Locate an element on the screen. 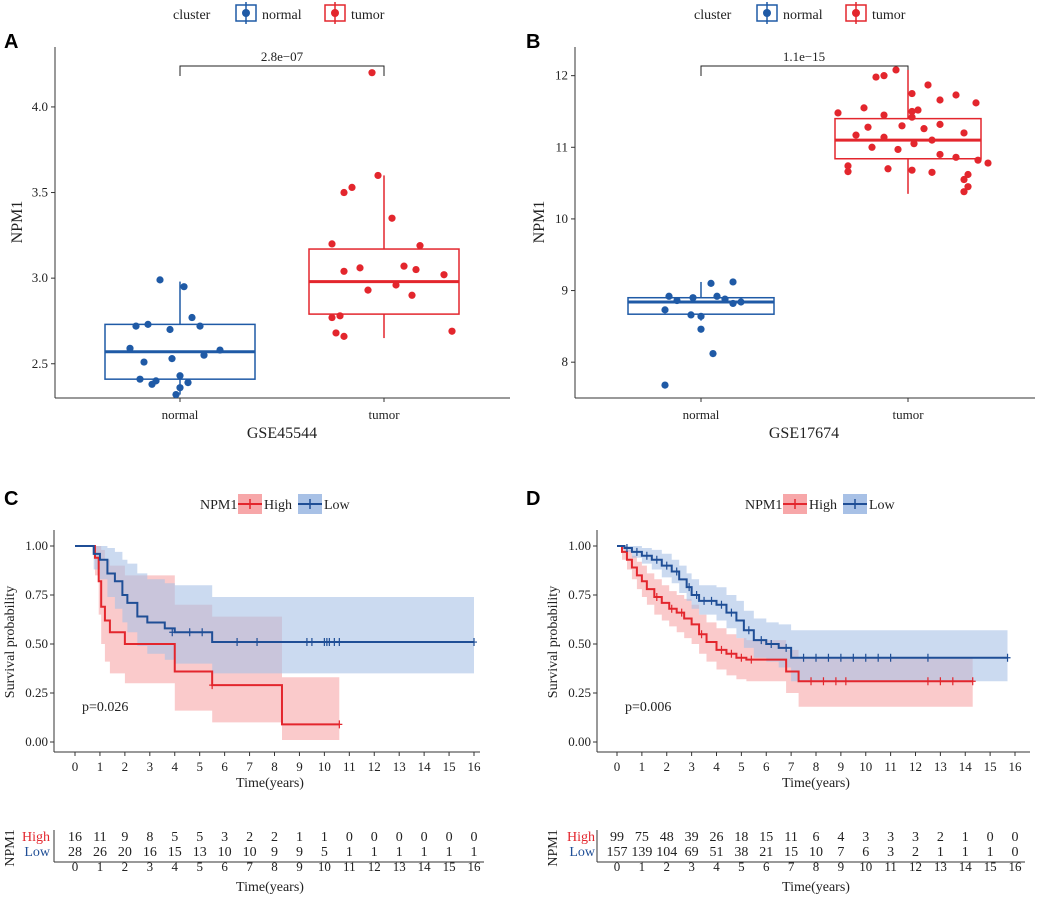 This screenshot has height=898, width=1038. x-tick-label: 16 is located at coordinates (1016, 766).